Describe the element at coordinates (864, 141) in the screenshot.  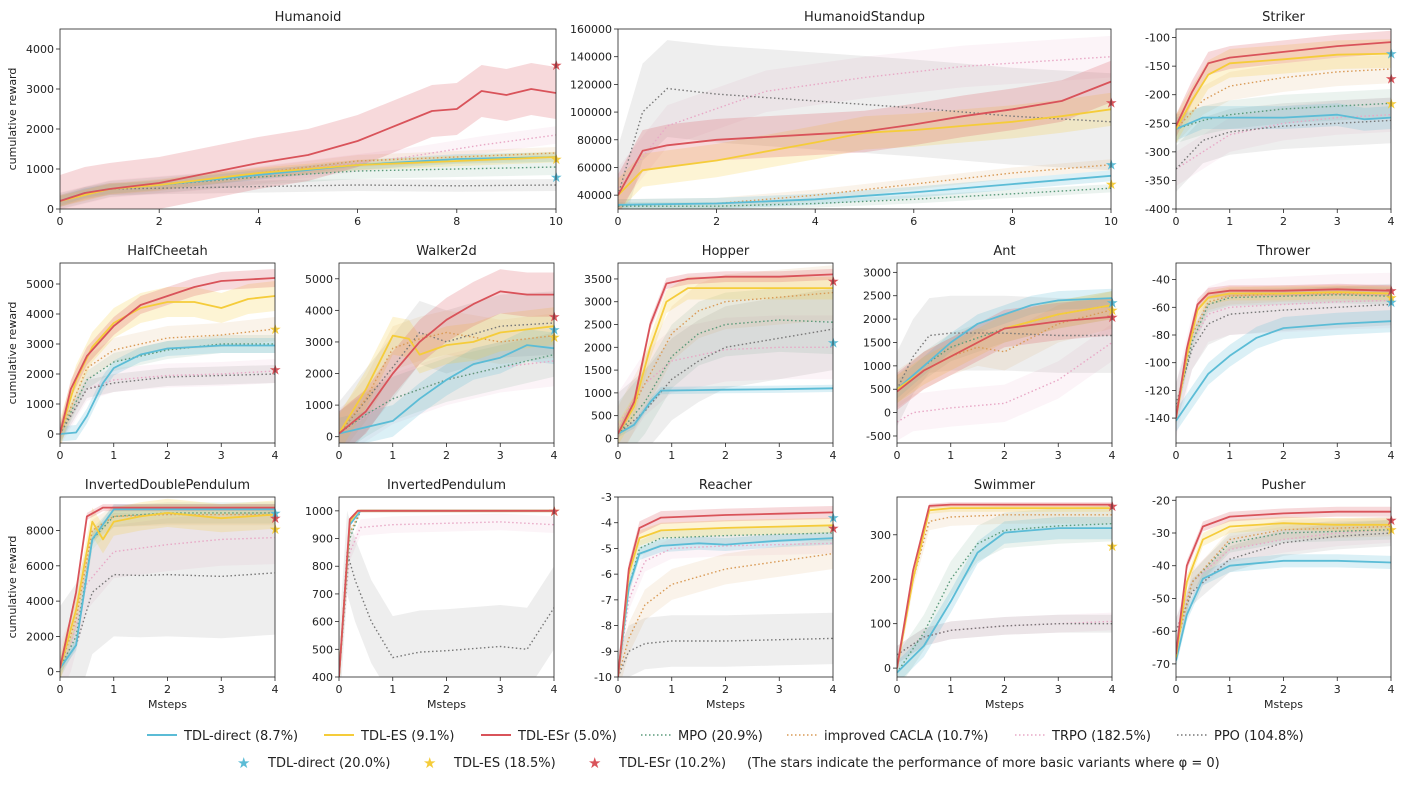
I see `line-ppo` at that location.